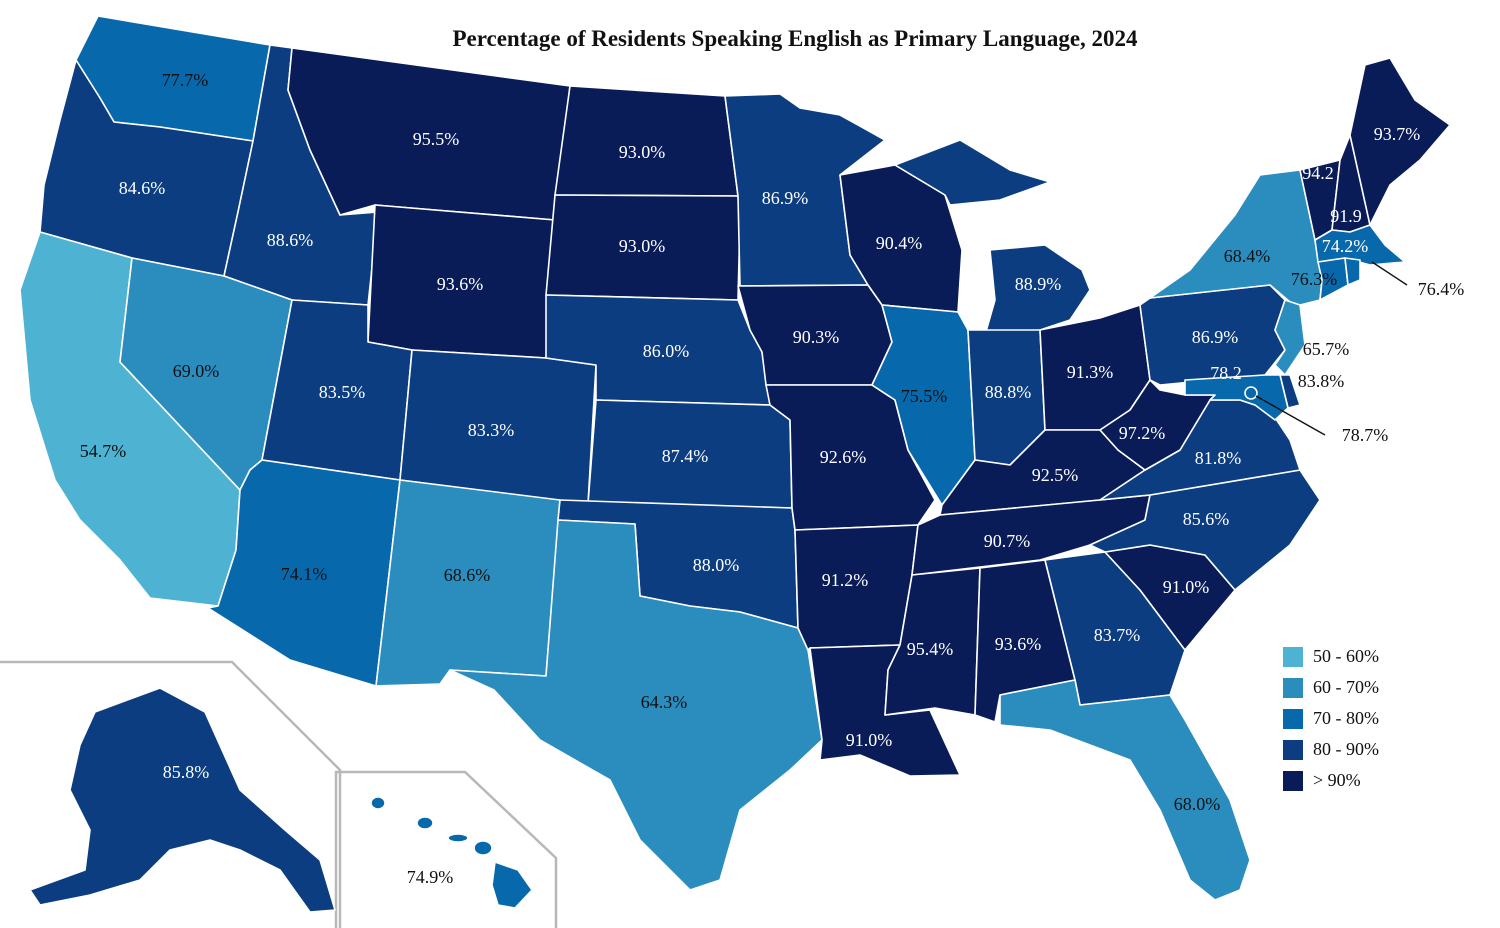 This screenshot has width=1500, height=928. I want to click on label-de: 83.8%, so click(1321, 381).